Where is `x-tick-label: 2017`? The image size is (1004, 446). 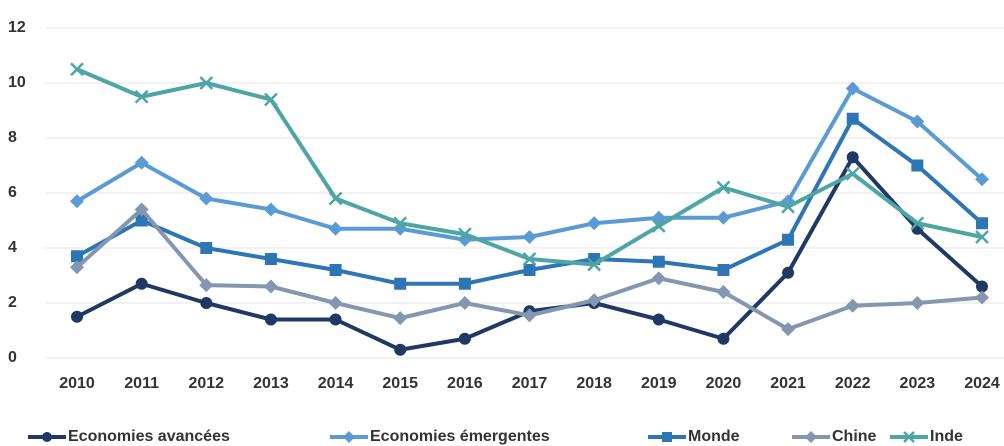
x-tick-label: 2017 is located at coordinates (530, 383).